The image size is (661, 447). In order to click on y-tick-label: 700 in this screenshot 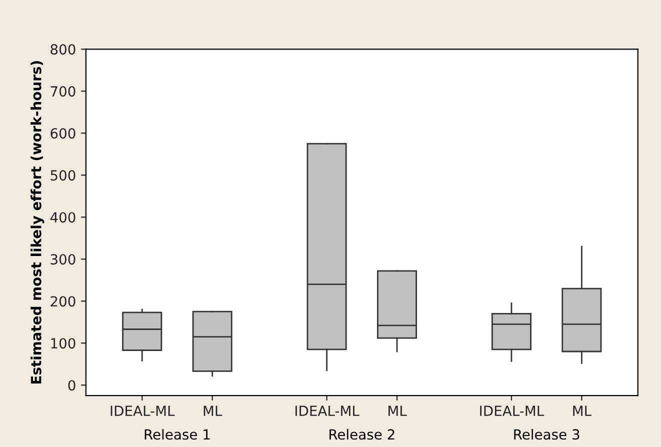, I will do `click(63, 91)`.